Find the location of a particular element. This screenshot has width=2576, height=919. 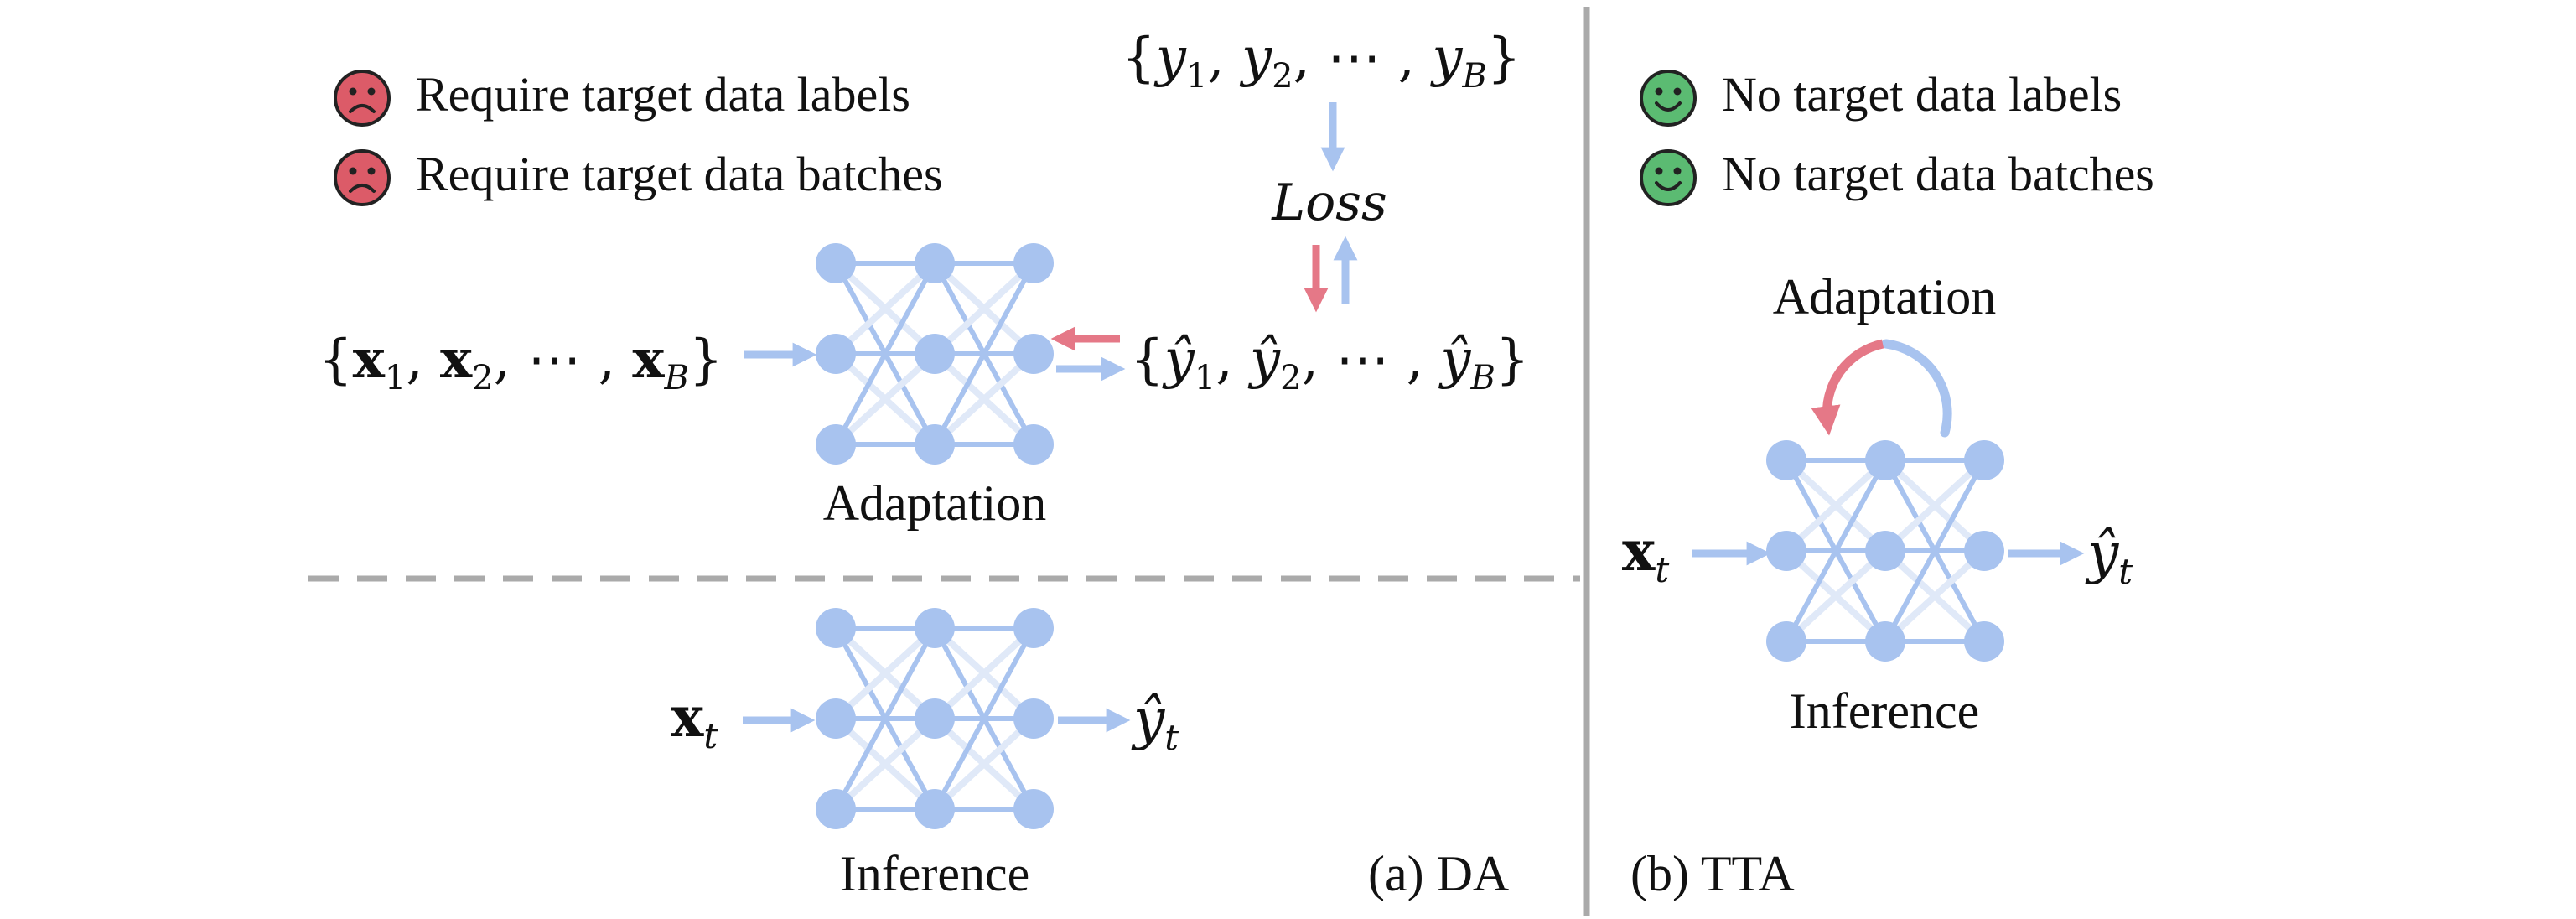

benefit-item-labels: No target data labels is located at coordinates (1881, 97).